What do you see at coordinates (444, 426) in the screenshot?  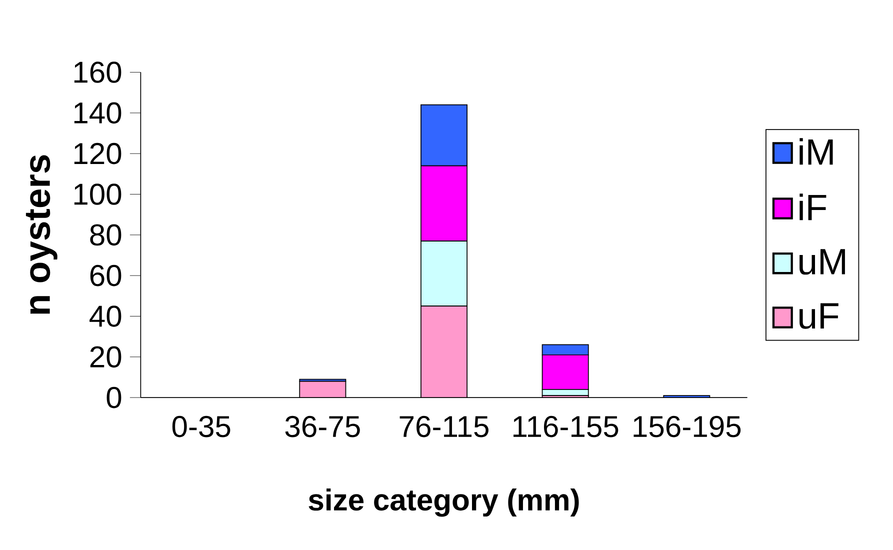 I see `x-tick-label: 76-115` at bounding box center [444, 426].